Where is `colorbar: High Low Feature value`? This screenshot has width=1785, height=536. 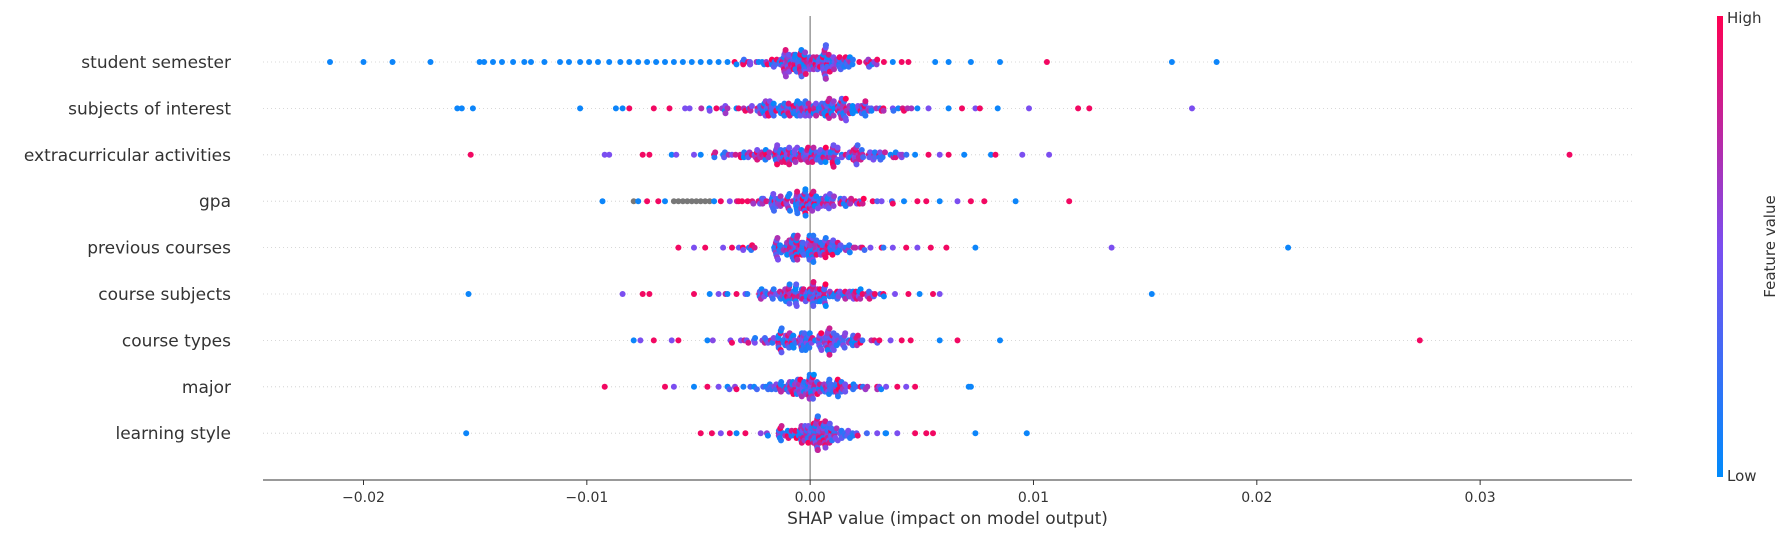
colorbar: High Low Feature value is located at coordinates (1748, 247).